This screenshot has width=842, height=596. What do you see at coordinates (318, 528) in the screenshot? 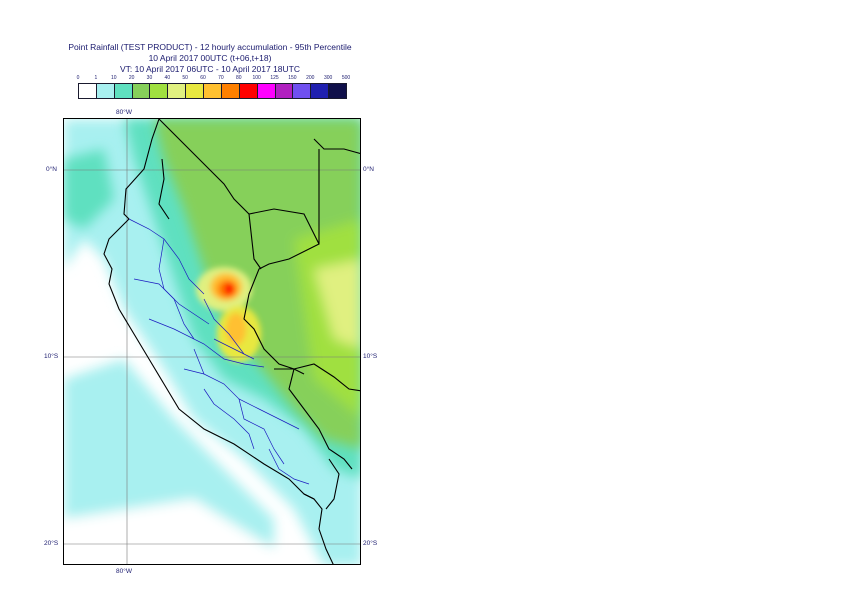
I see `border-chile` at bounding box center [318, 528].